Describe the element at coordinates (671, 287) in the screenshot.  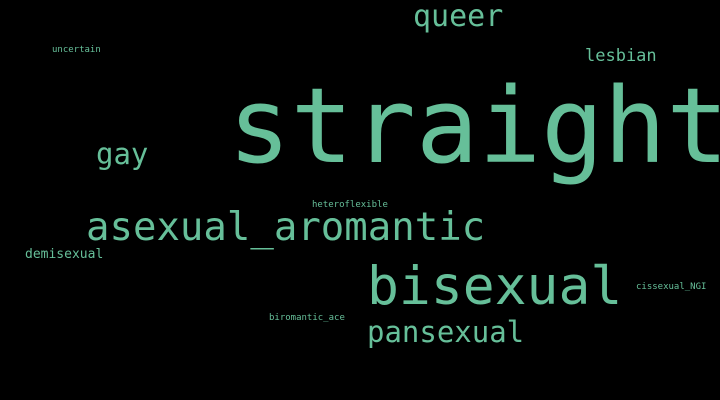
I see `word-cissexual-ngi: cissexual_NGI` at that location.